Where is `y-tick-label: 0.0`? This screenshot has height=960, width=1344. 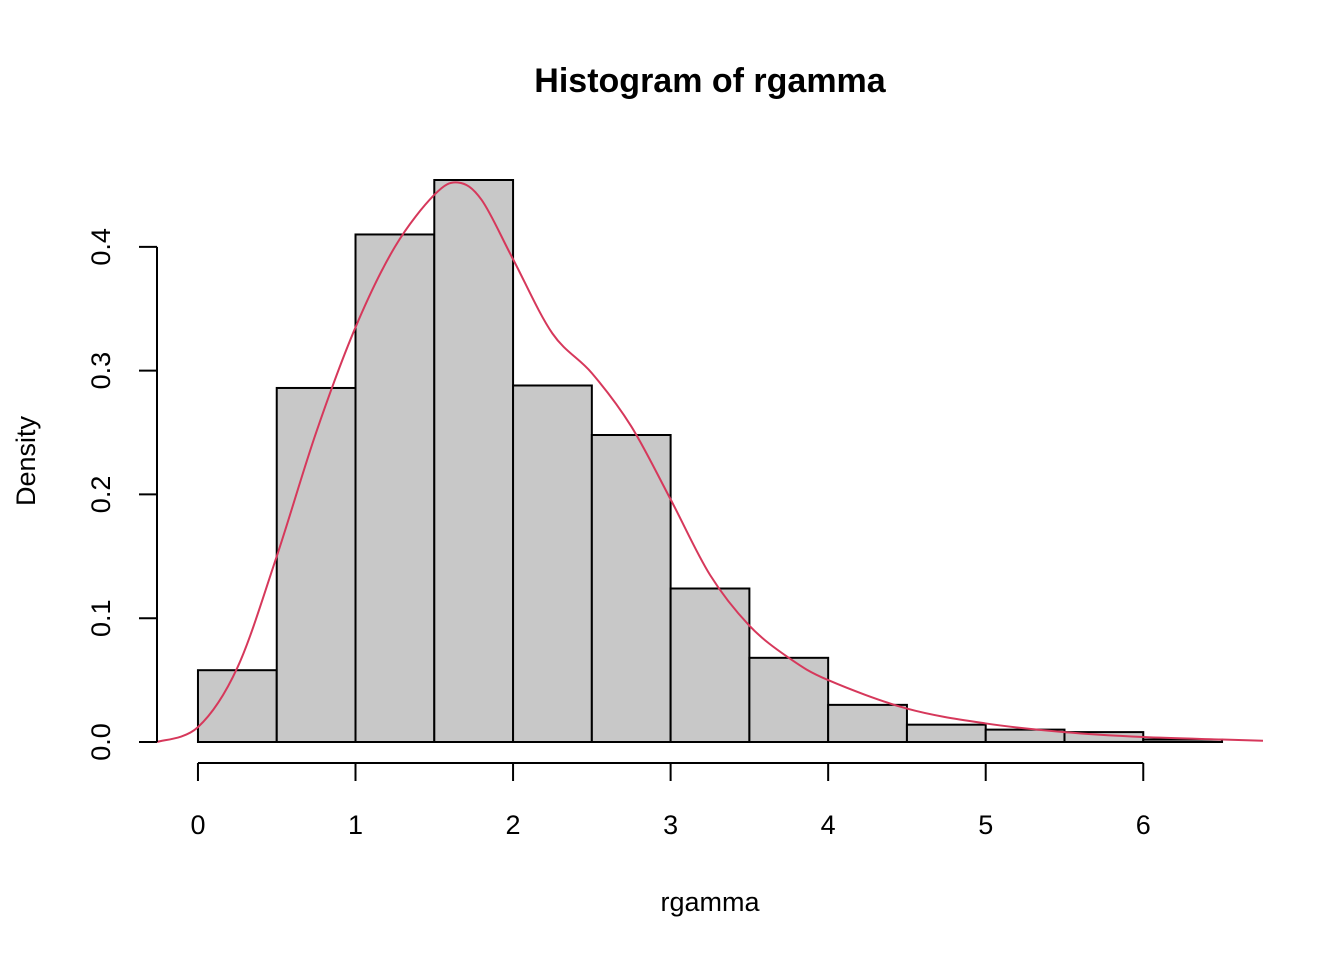
y-tick-label: 0.0 is located at coordinates (101, 742).